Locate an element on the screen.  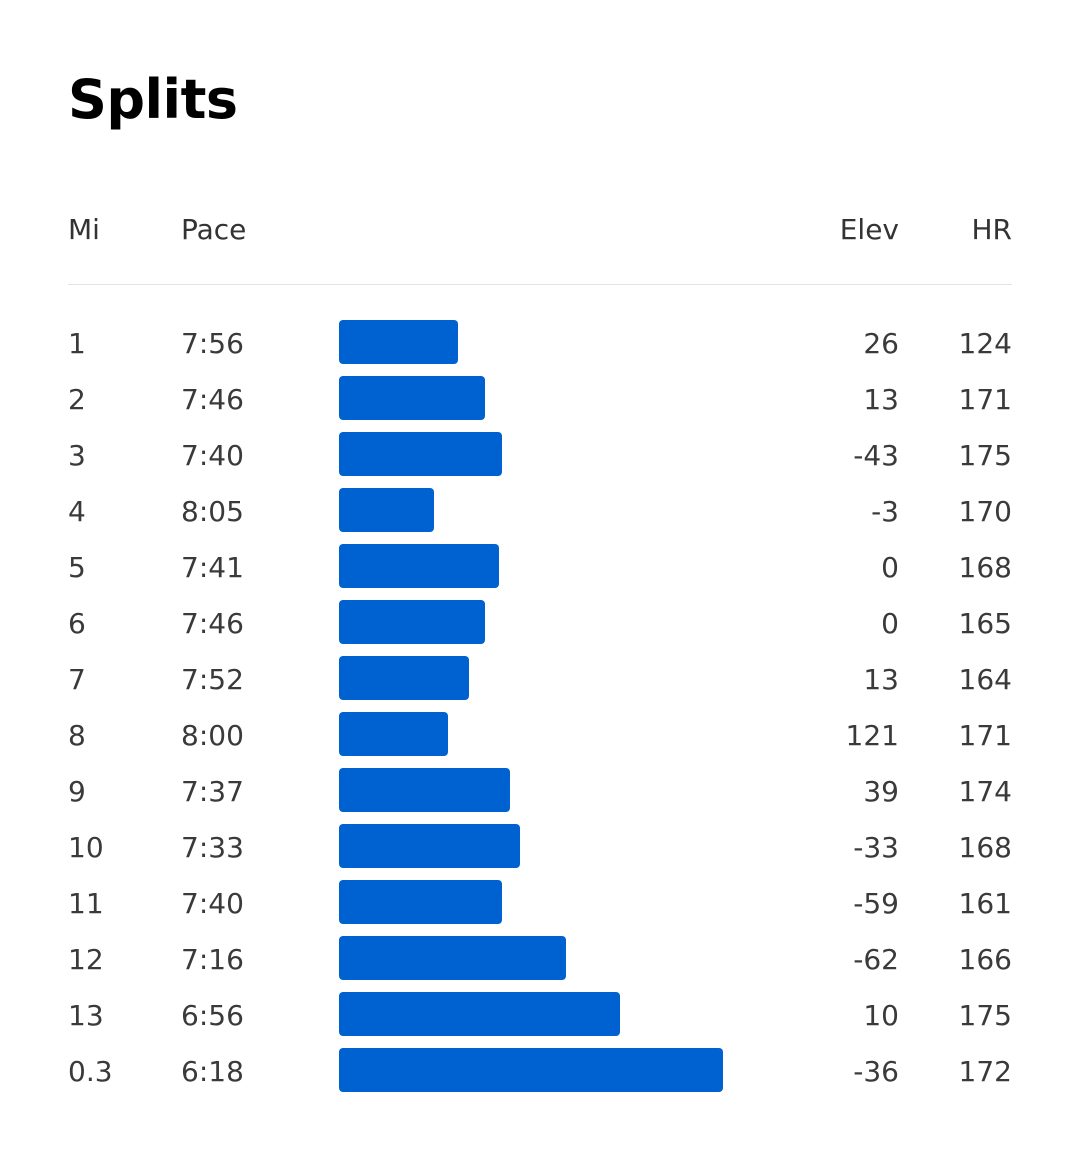
split-pace: 8:05 is located at coordinates (212, 511).